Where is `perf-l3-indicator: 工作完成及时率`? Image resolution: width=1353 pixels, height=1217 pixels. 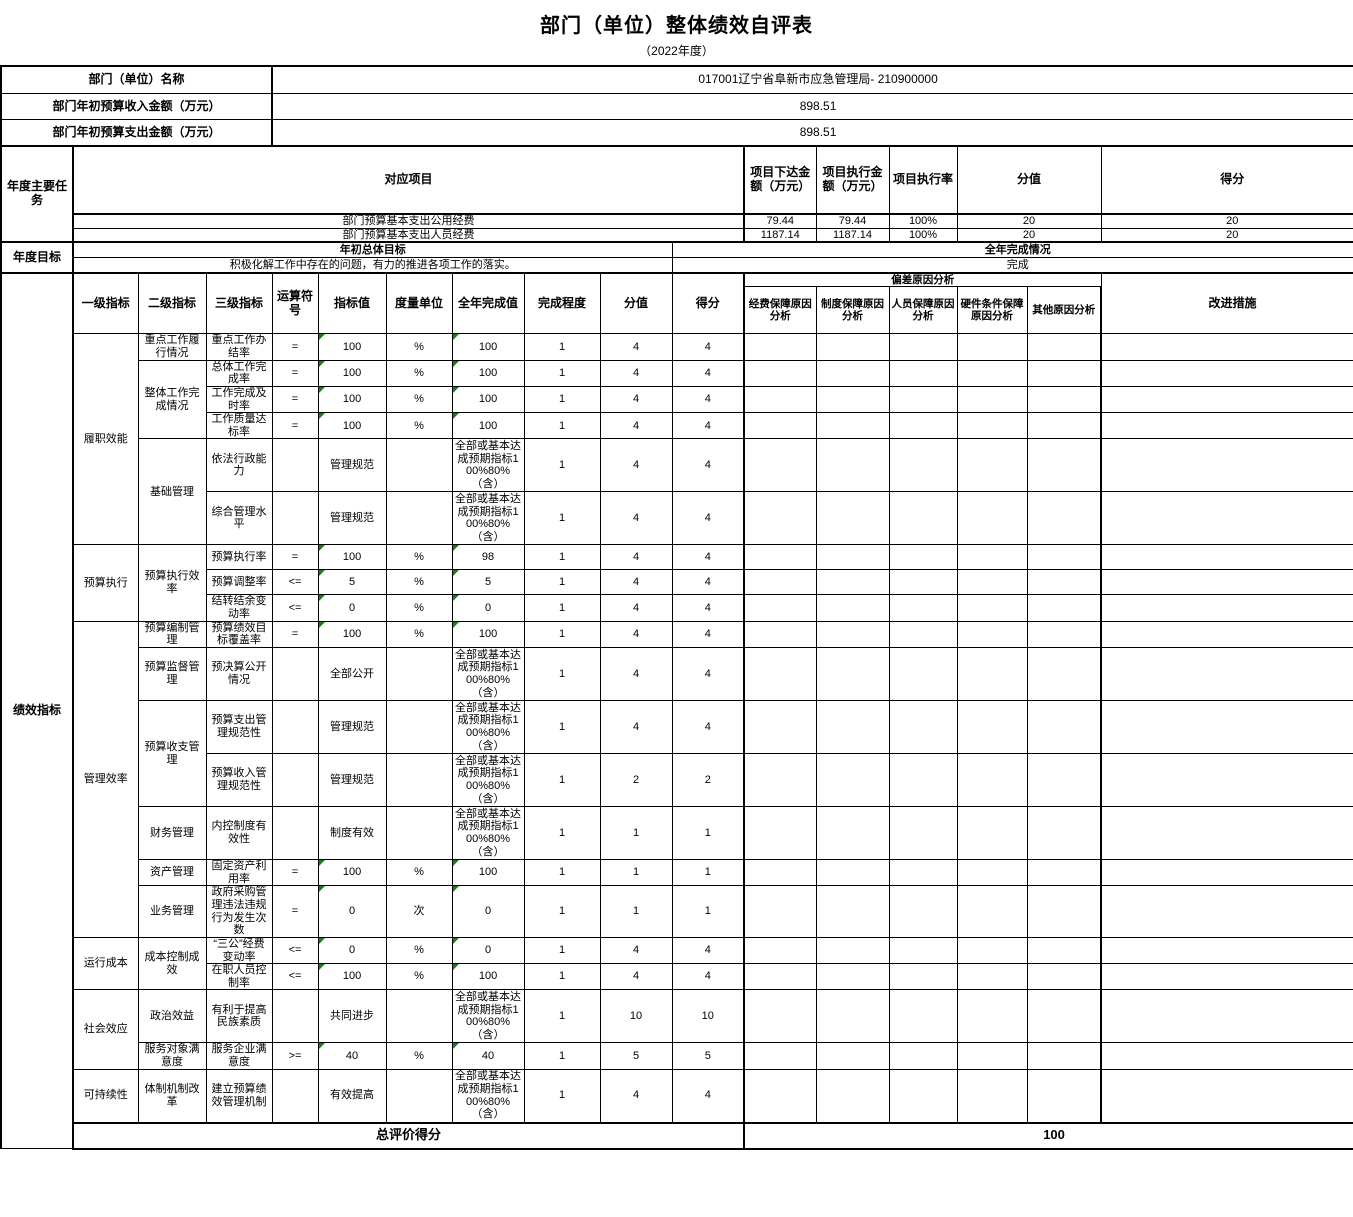 perf-l3-indicator: 工作完成及时率 is located at coordinates (239, 399).